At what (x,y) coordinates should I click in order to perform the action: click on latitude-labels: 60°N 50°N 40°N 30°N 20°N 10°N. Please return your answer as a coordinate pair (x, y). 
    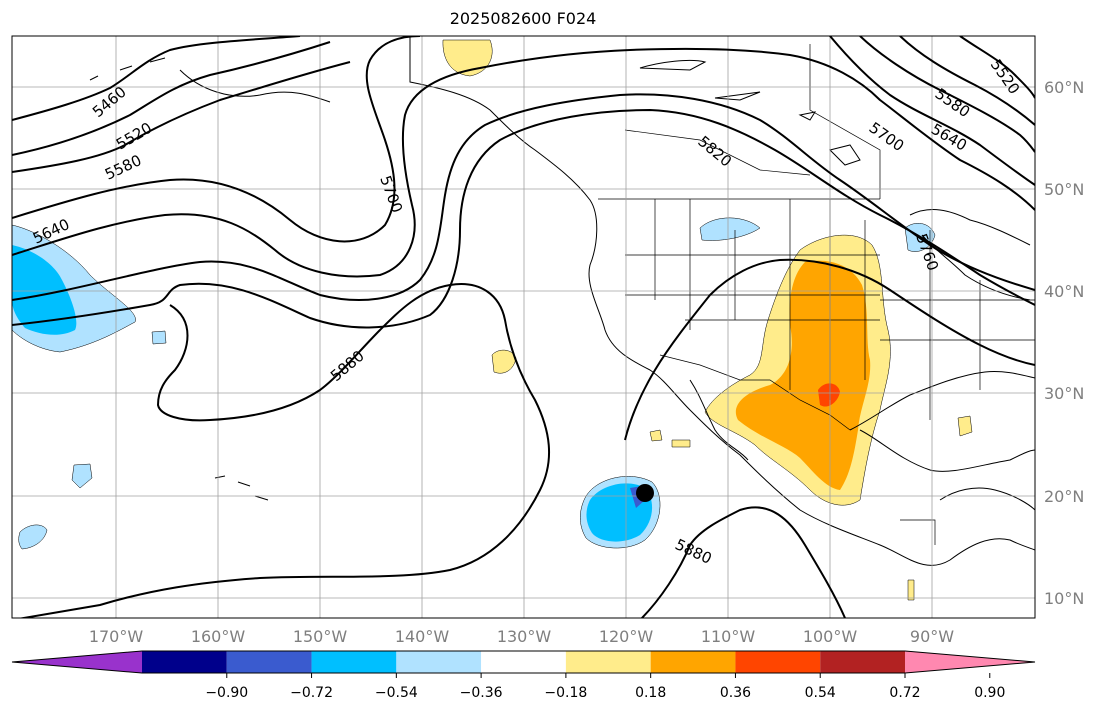
    Looking at the image, I should click on (1064, 343).